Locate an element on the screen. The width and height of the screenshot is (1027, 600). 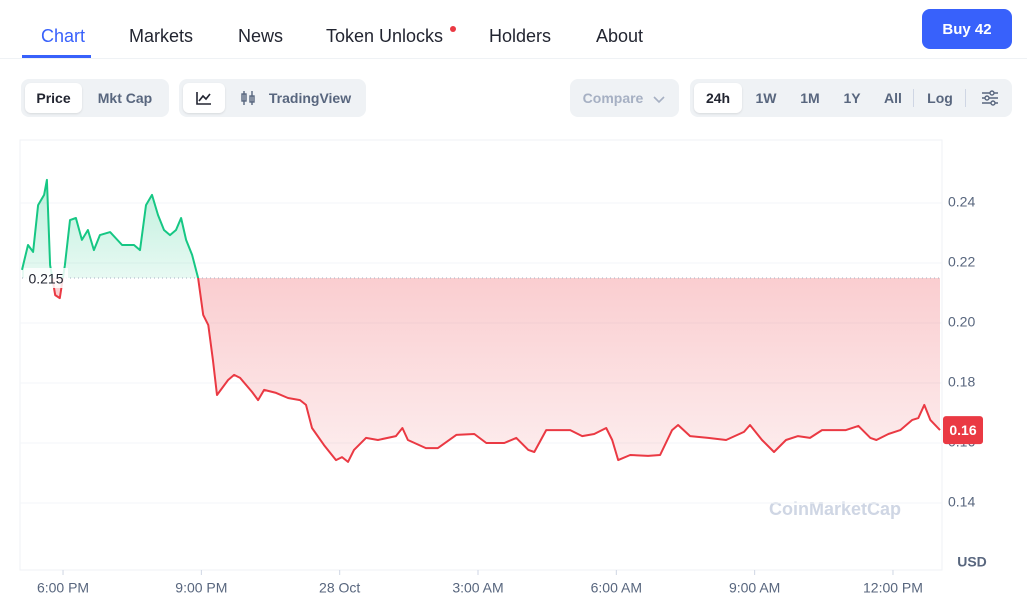
range-button: All is located at coordinates (893, 98).